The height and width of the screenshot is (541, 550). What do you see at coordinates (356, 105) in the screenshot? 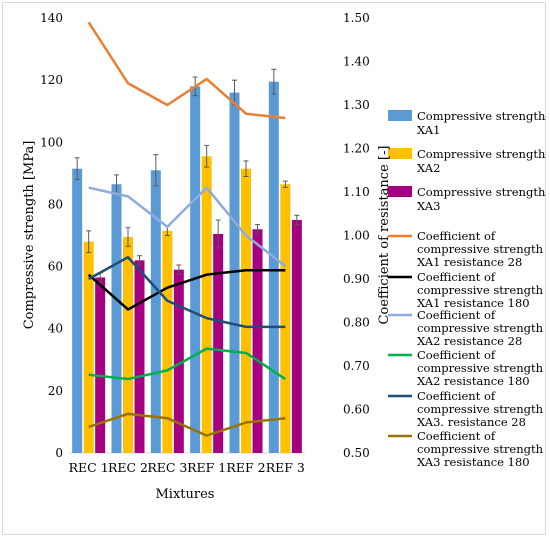
I see `y2-tick-label: 1.30` at bounding box center [356, 105].